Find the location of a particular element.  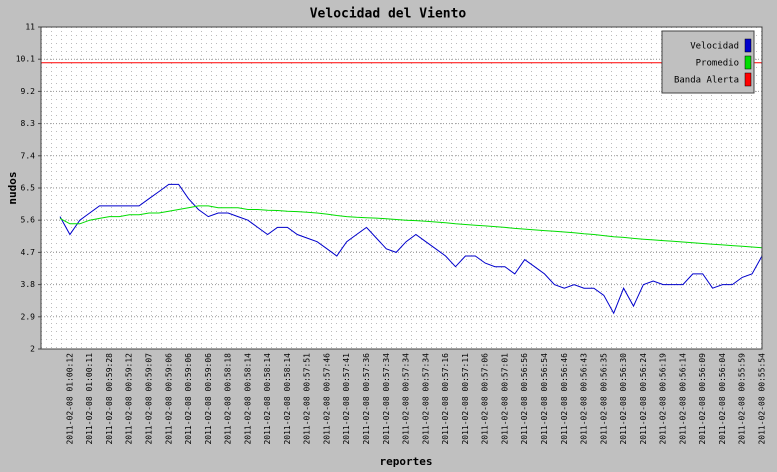

x-tick-label: 2011-02-08 00:56:04 is located at coordinates (722, 399).